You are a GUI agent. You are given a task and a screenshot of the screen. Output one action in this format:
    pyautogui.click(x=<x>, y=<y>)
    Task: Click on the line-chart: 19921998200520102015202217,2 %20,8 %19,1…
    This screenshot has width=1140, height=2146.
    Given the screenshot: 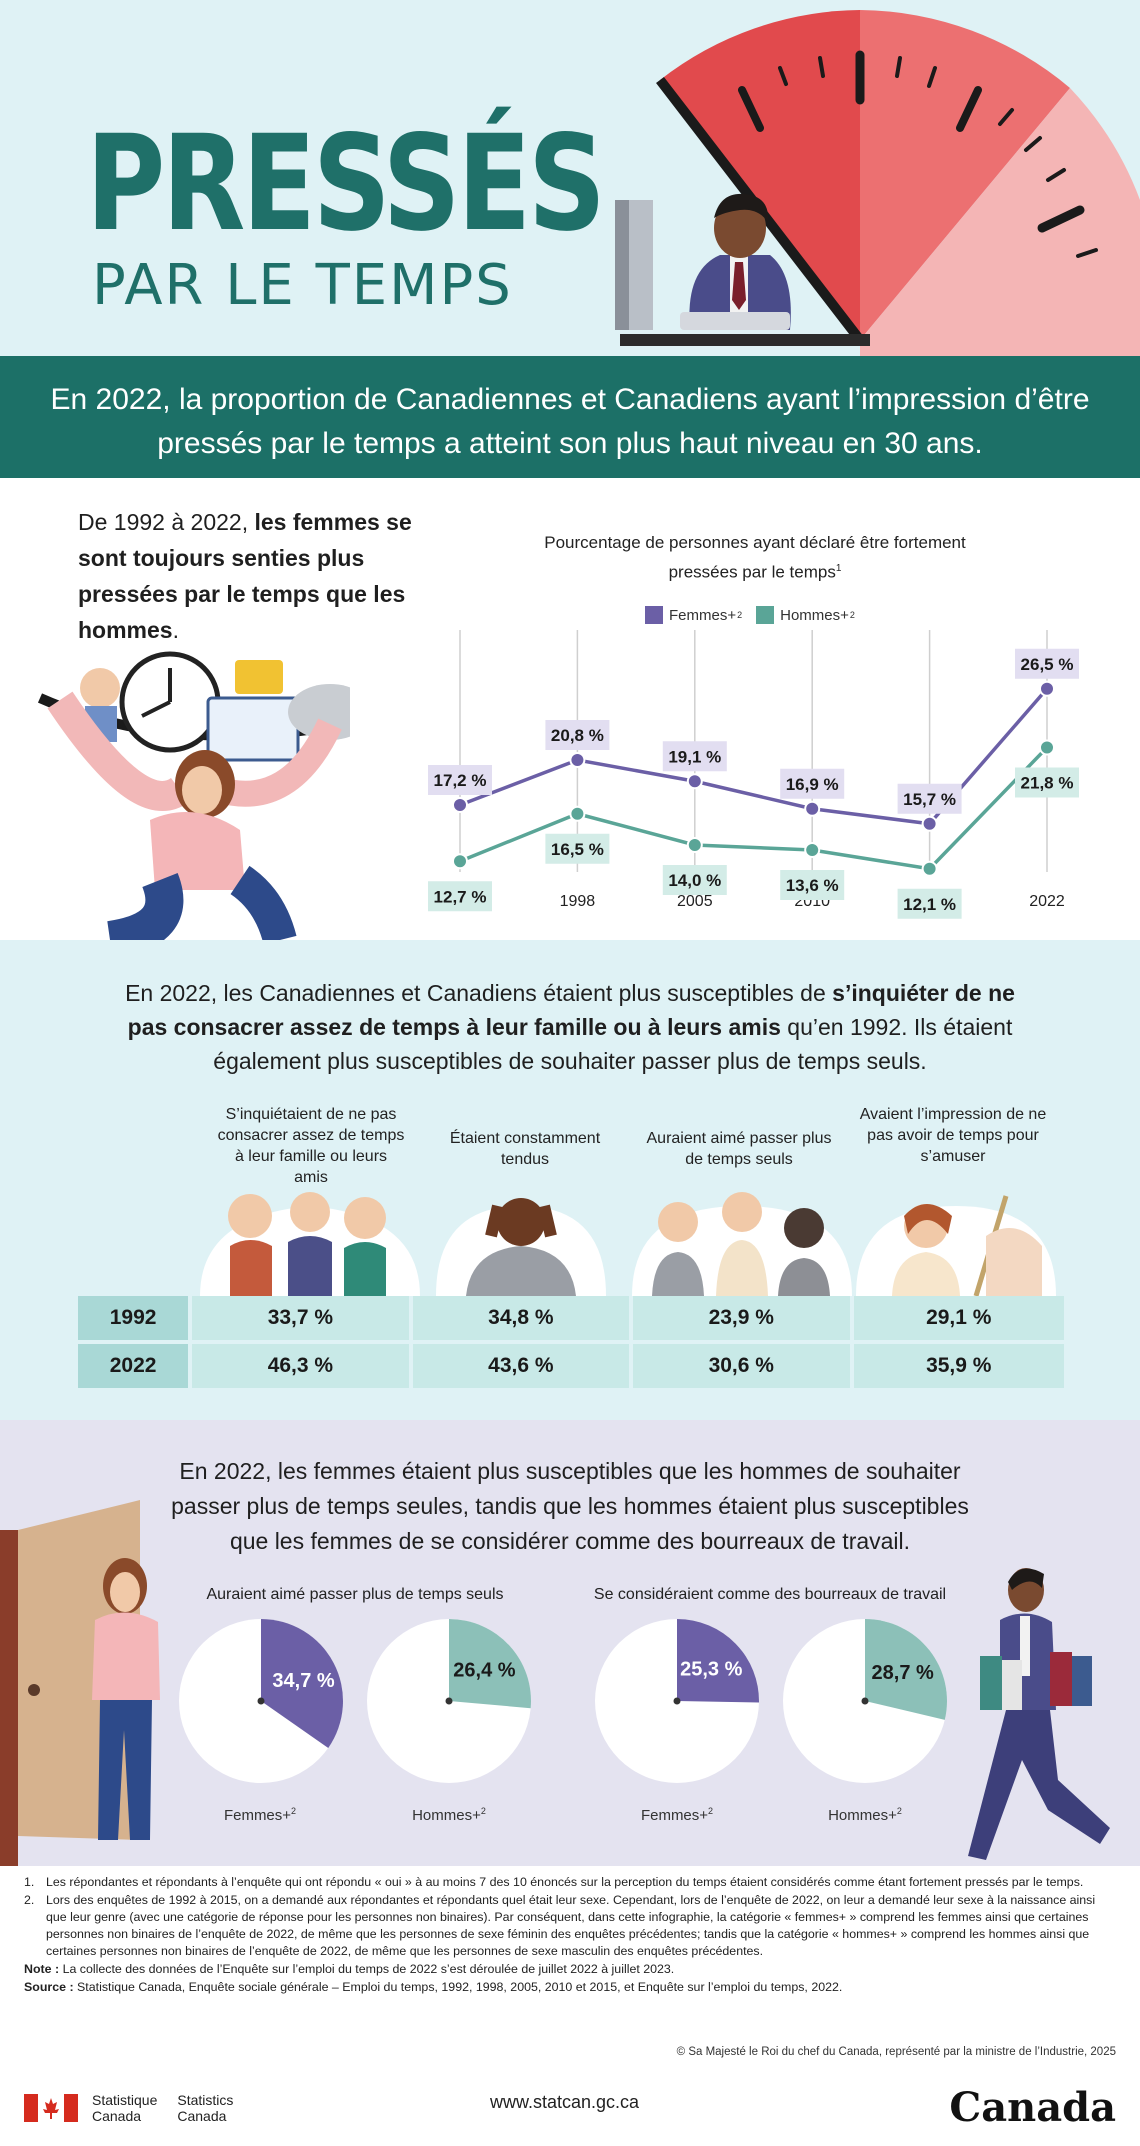 What is the action you would take?
    pyautogui.click(x=753, y=774)
    